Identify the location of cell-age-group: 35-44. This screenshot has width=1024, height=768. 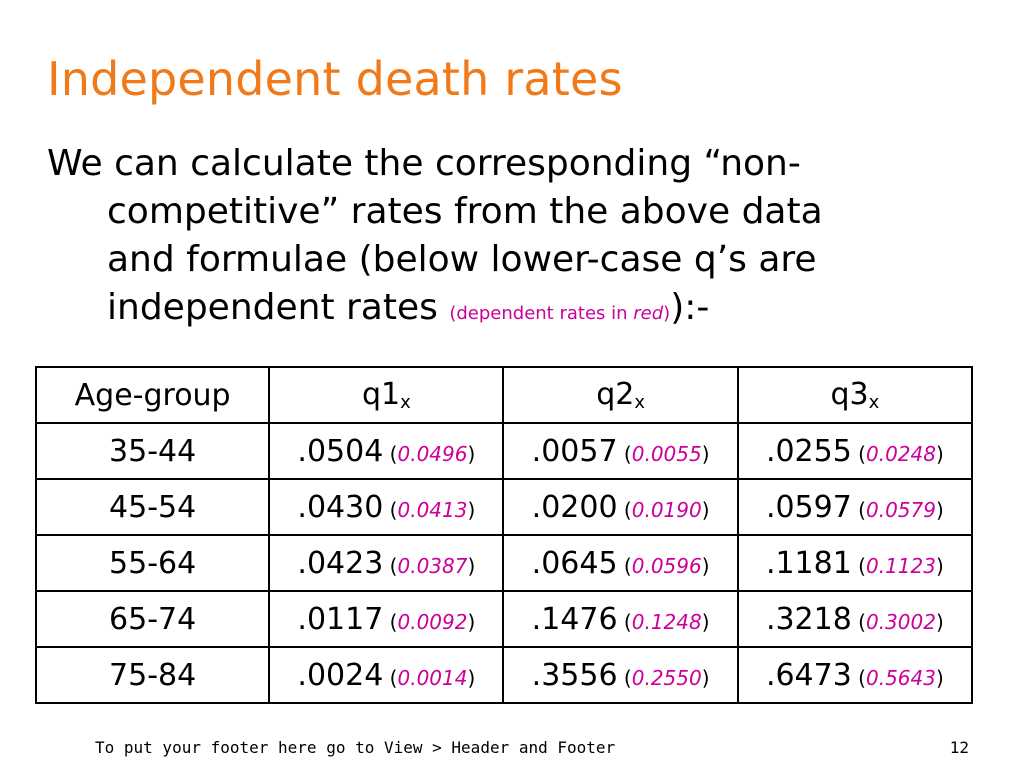
(152, 451).